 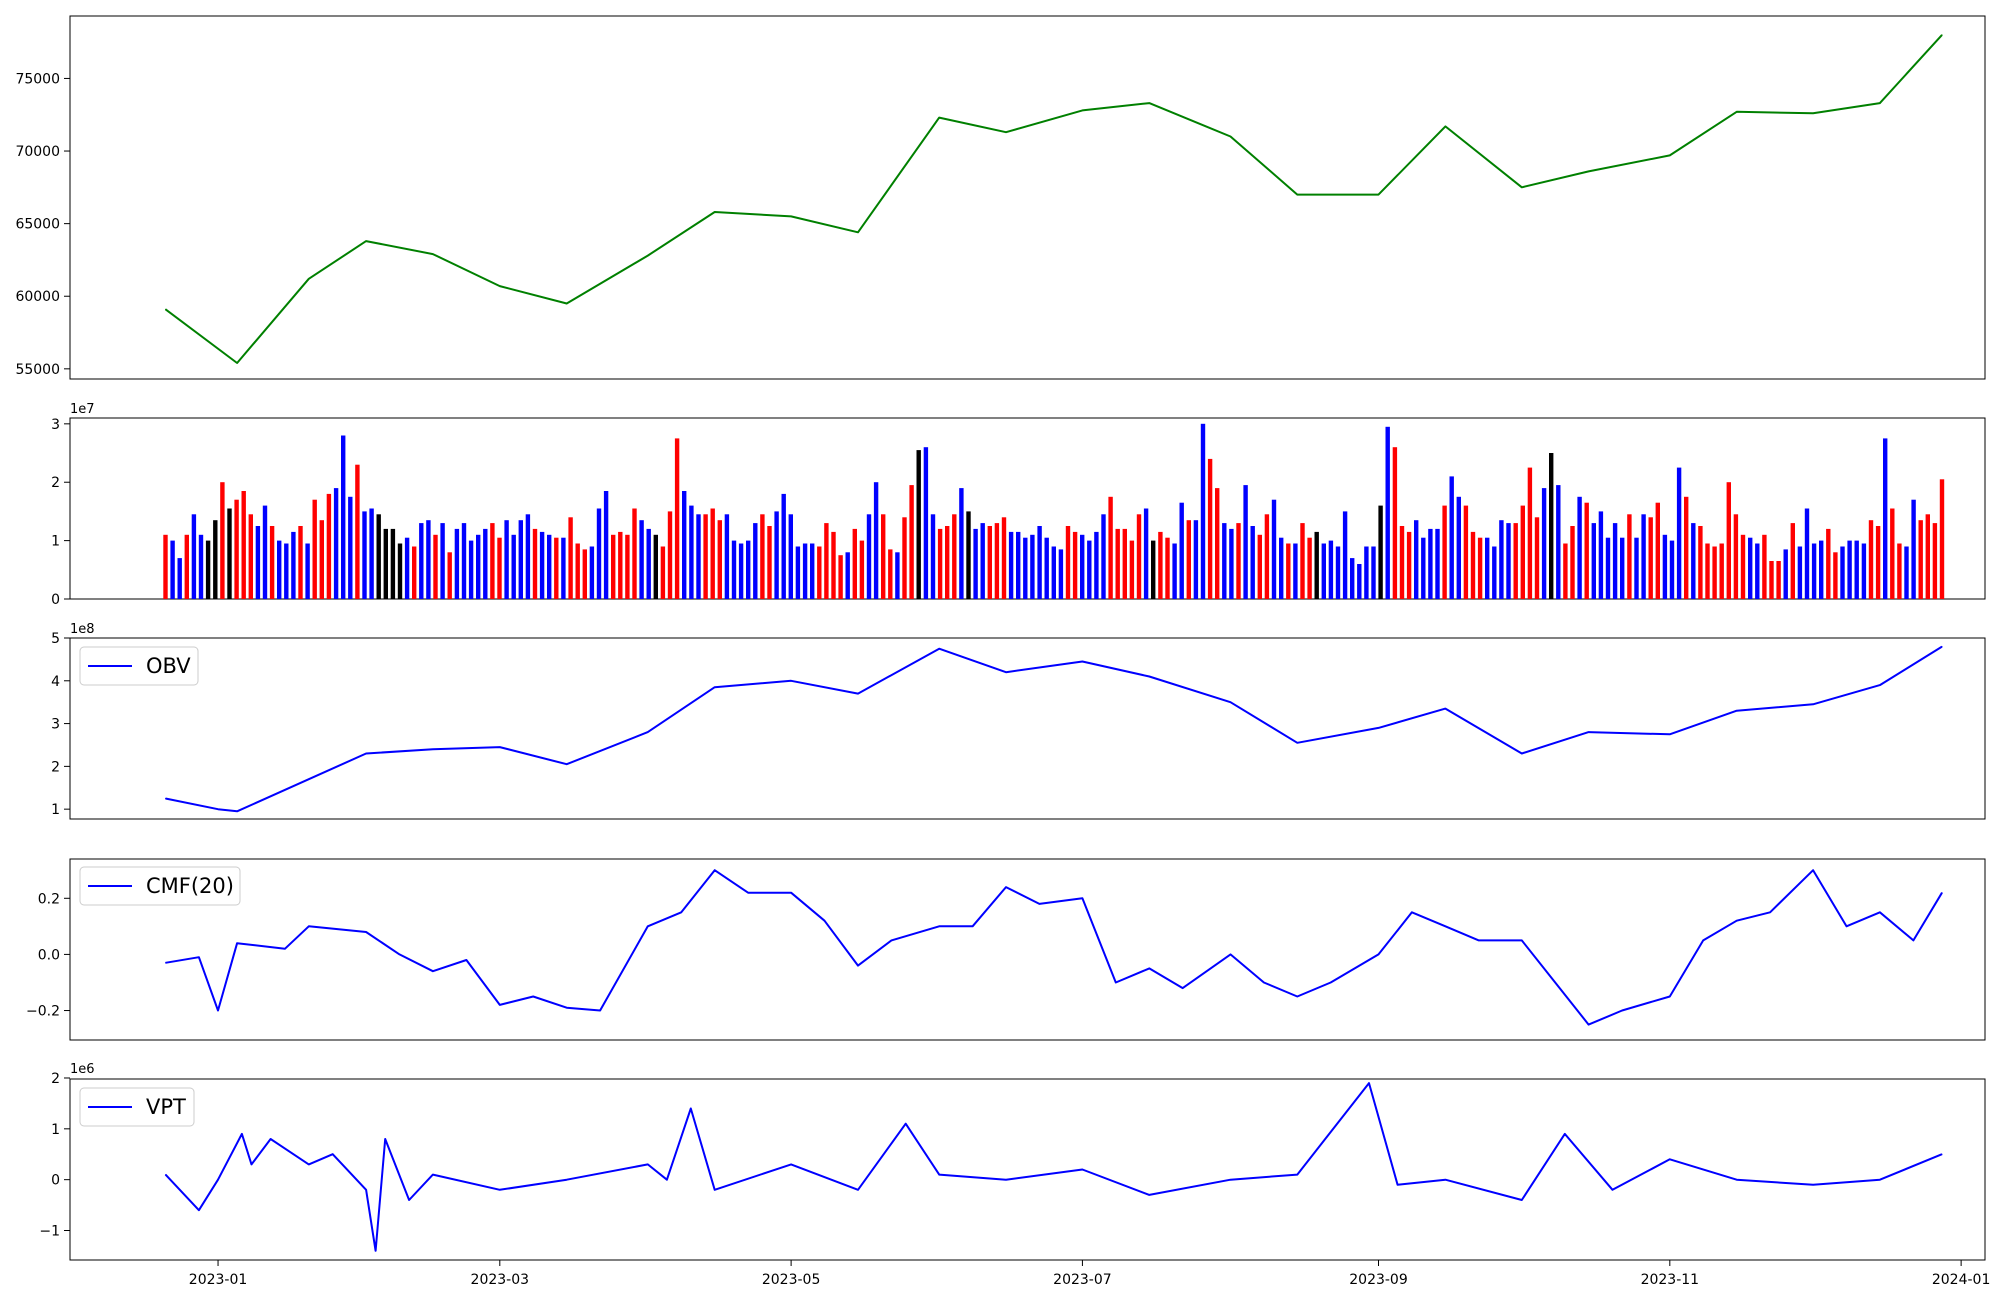 What do you see at coordinates (218, 1280) in the screenshot?
I see `x-tick-label: 2023-01` at bounding box center [218, 1280].